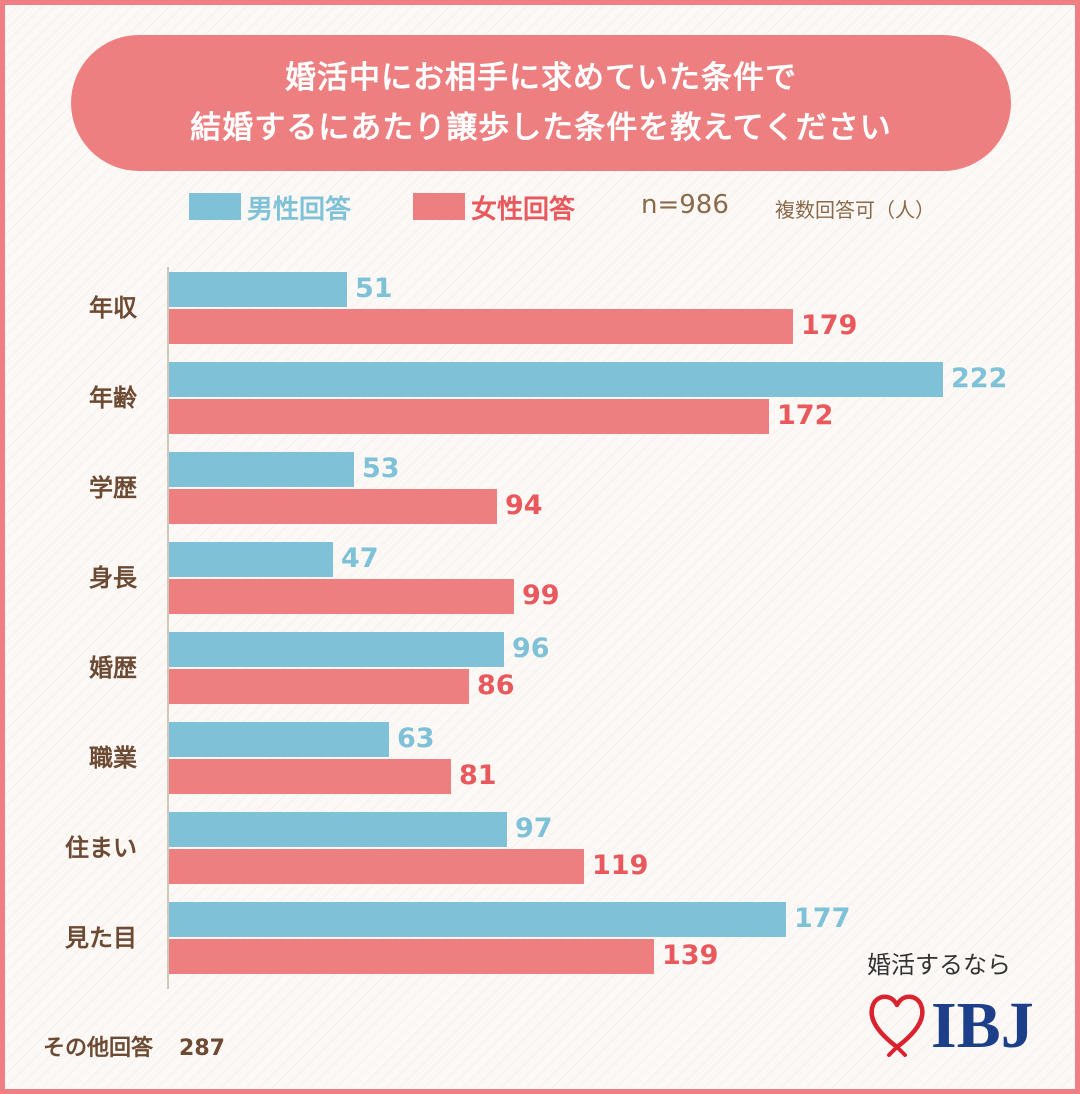 The image size is (1080, 1094). Describe the element at coordinates (524, 505) in the screenshot. I see `data-label-female: 94` at that location.